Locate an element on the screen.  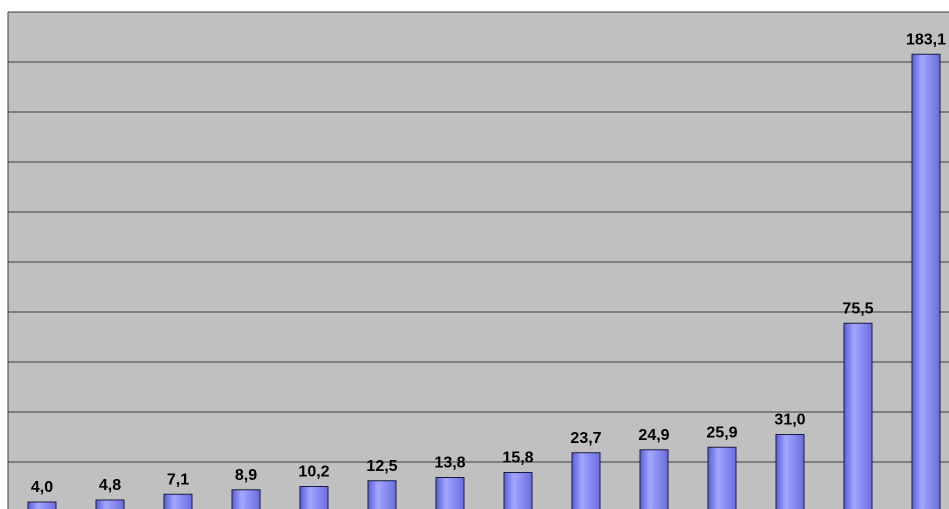
data-label: 23,7 is located at coordinates (585, 438).